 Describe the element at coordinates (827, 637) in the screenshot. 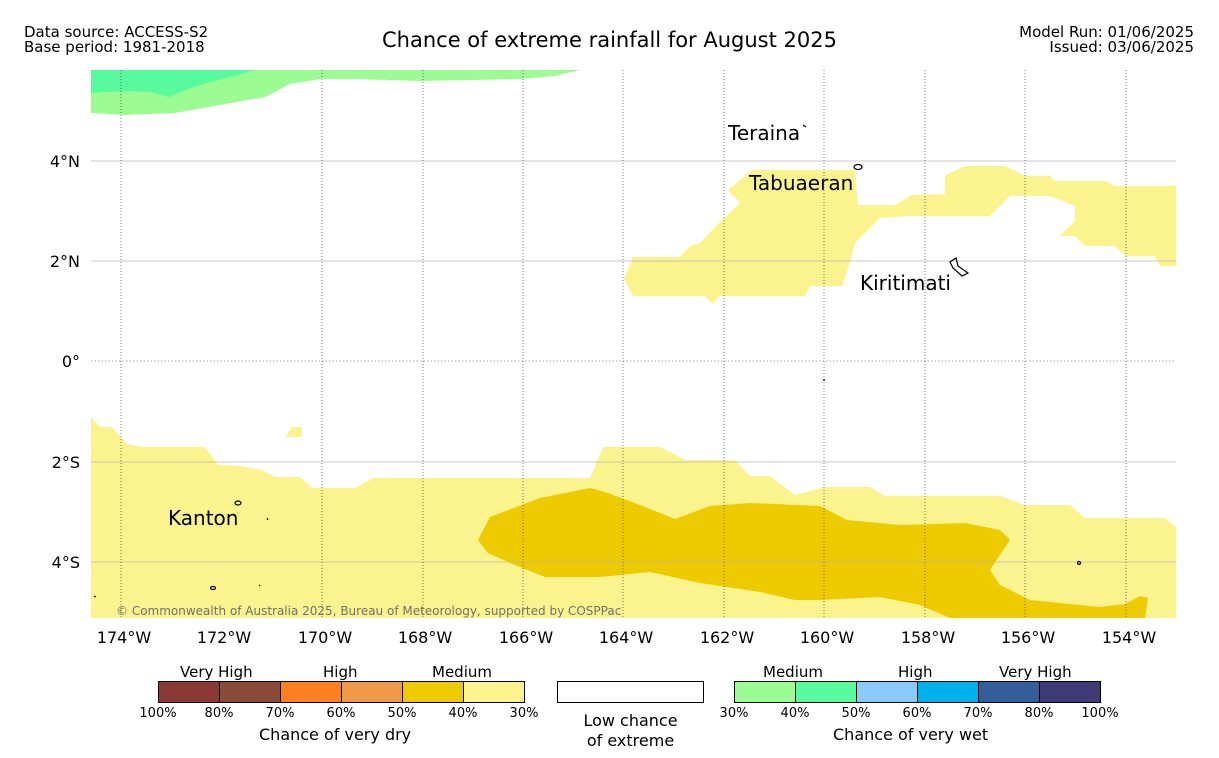

I see `lon-label: 160°W` at that location.